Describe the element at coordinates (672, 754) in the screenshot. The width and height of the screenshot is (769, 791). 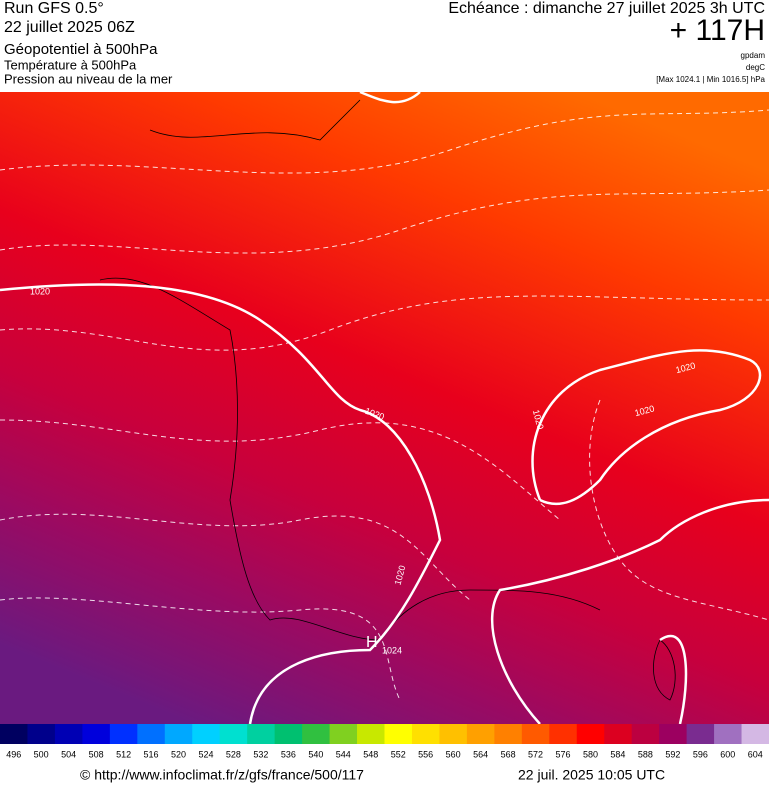
I see `scale-label: 592` at that location.